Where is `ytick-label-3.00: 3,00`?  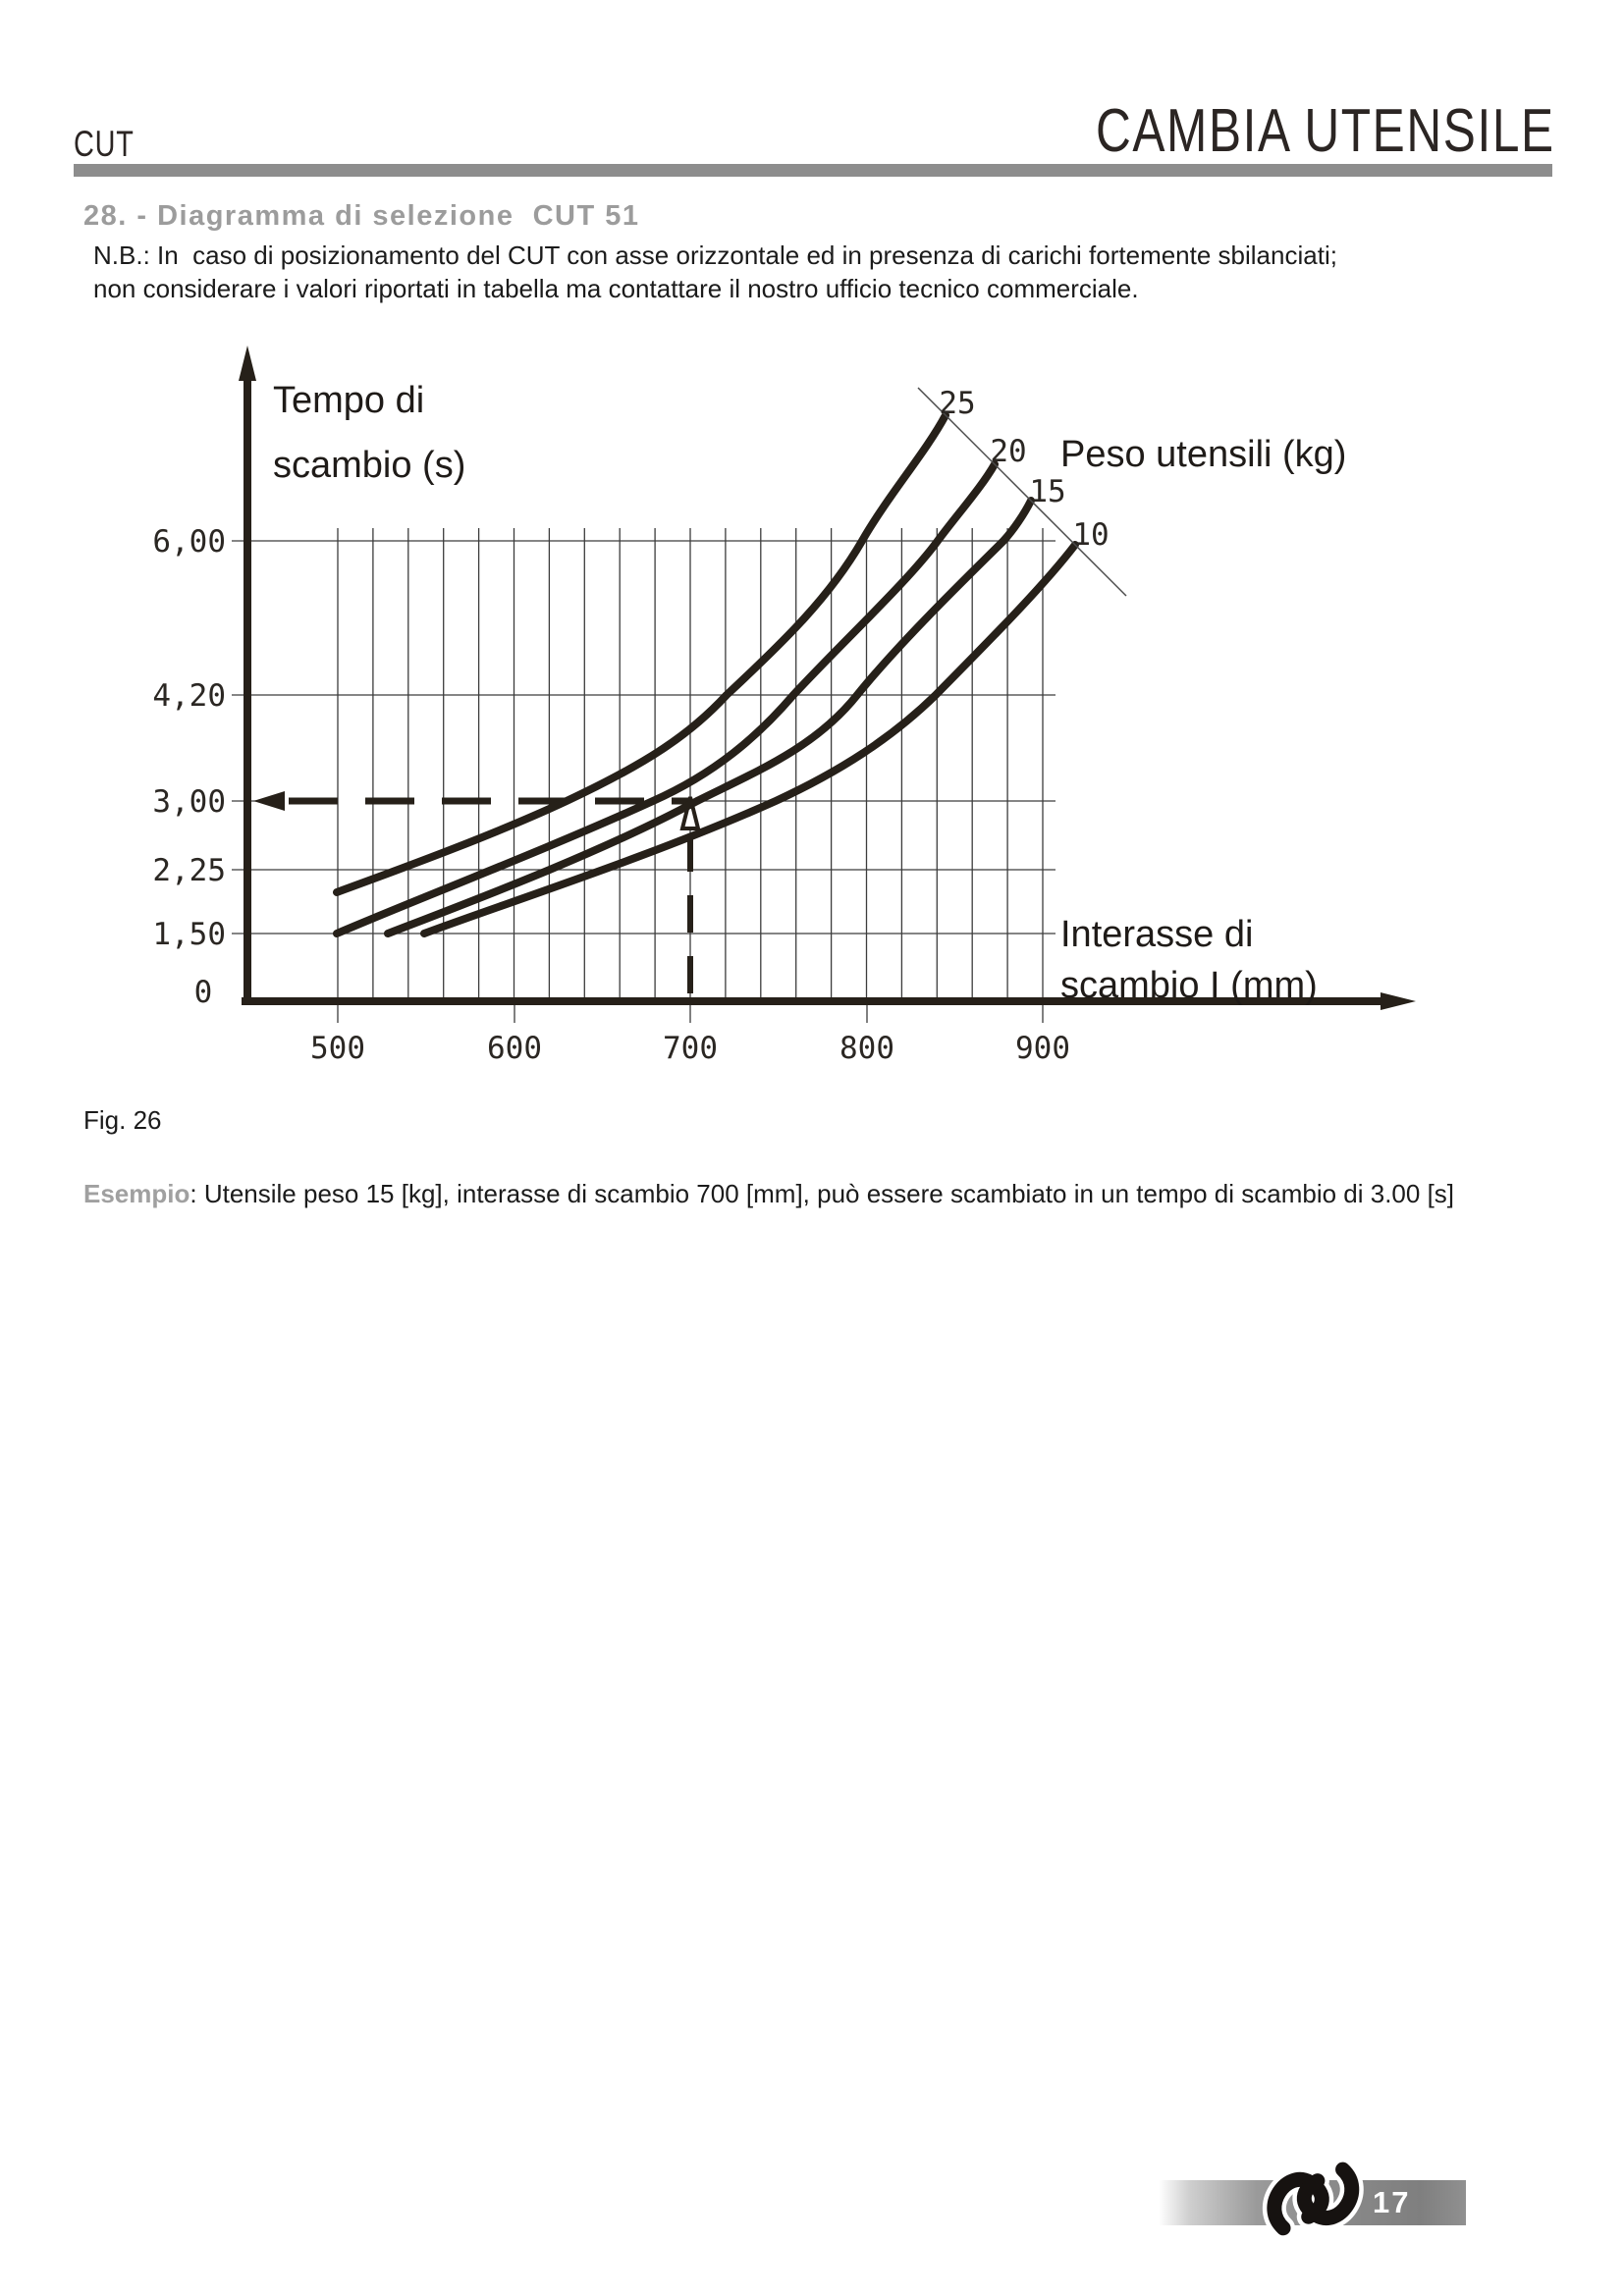
ytick-label-3.00: 3,00 is located at coordinates (189, 802).